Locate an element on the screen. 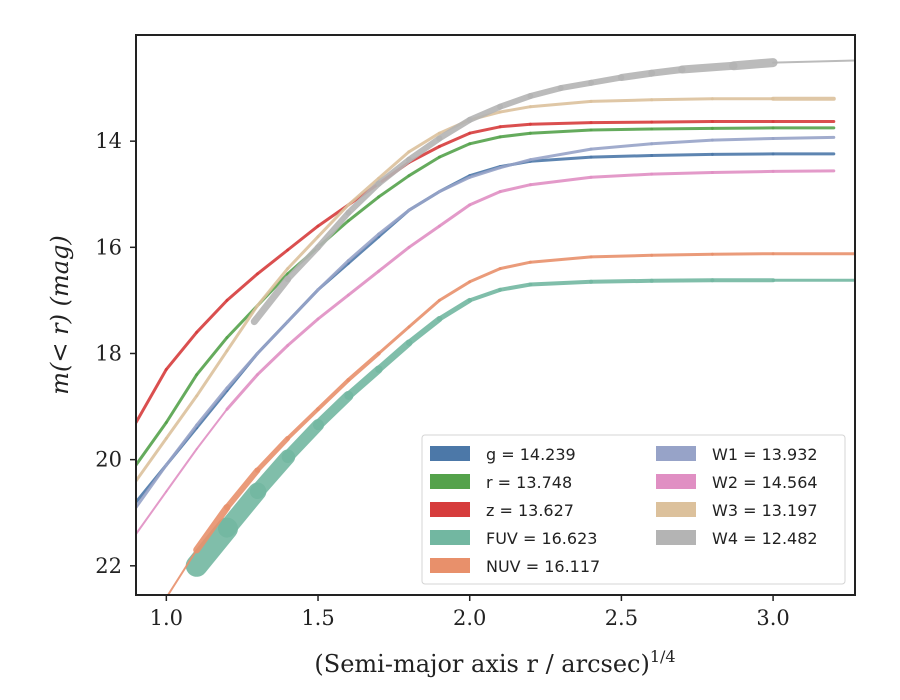 Image resolution: width=900 pixels, height=700 pixels. y-tick-label: 14 is located at coordinates (108, 141).